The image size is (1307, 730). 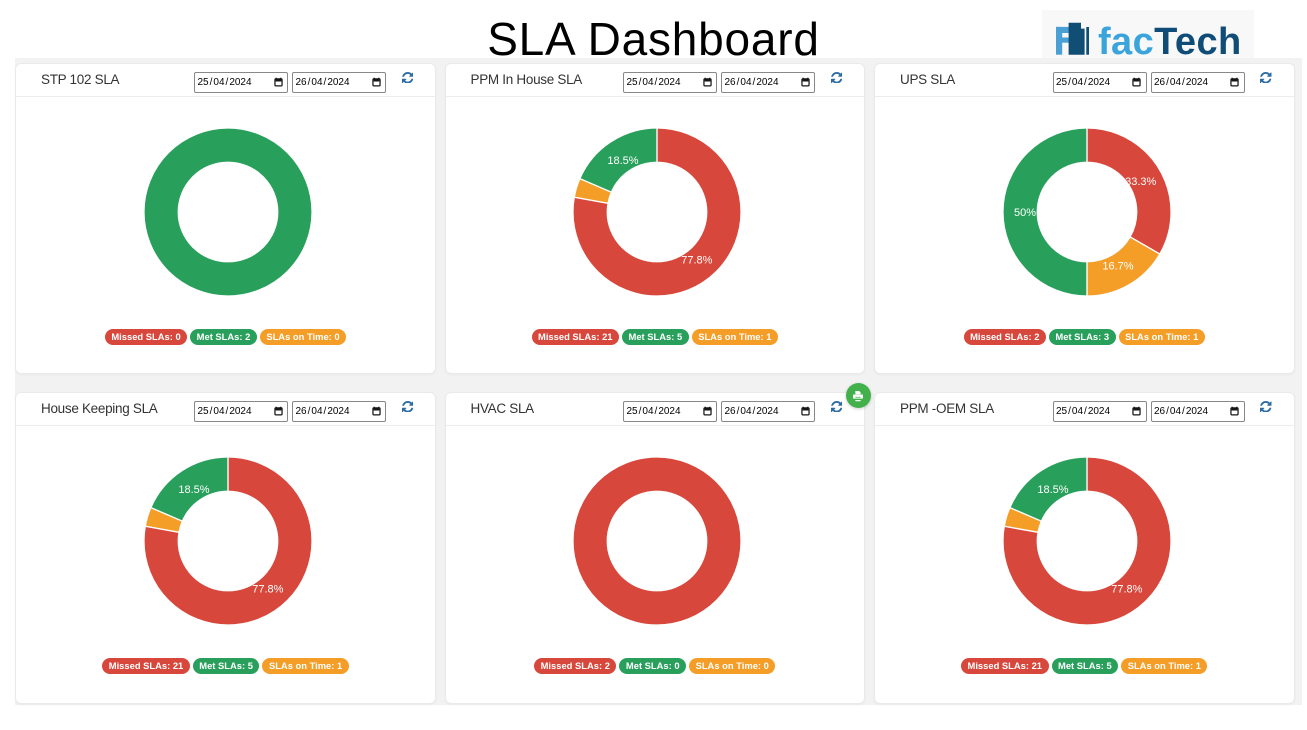 I want to click on svg-text: 50%, so click(x=1025, y=213).